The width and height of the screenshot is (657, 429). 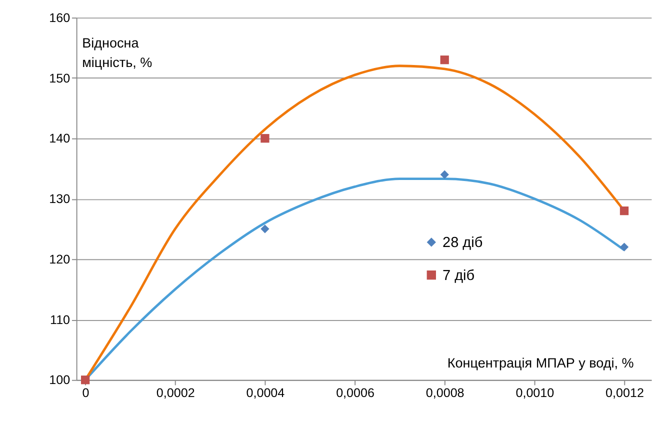 I want to click on legend-label: 28 діб, so click(x=462, y=243).